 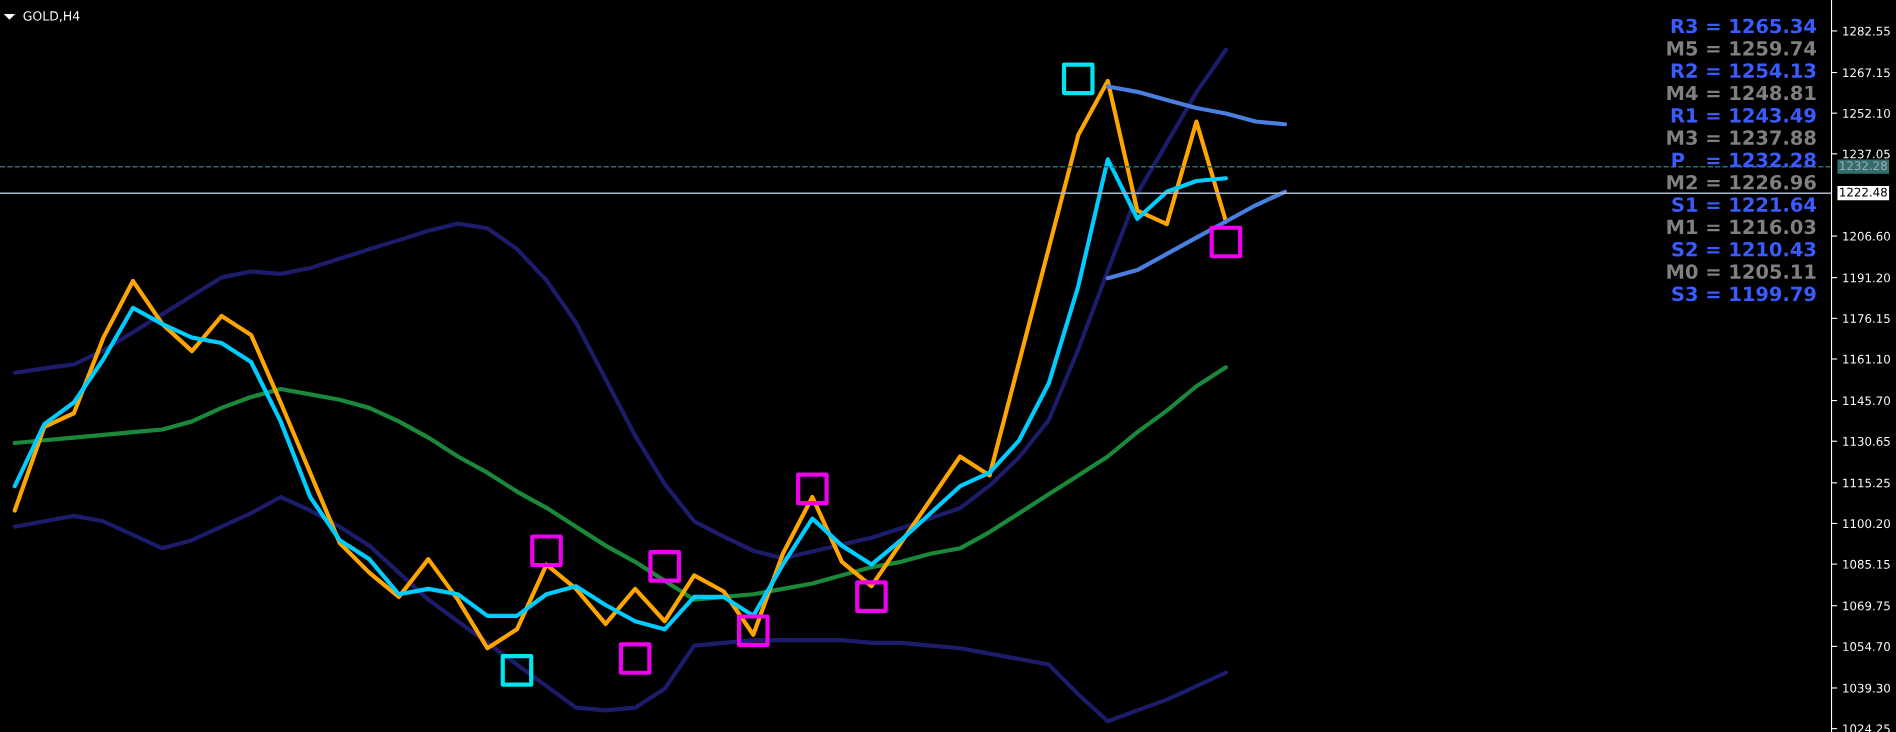 What do you see at coordinates (1866, 113) in the screenshot?
I see `y-tick-label: 1252.10` at bounding box center [1866, 113].